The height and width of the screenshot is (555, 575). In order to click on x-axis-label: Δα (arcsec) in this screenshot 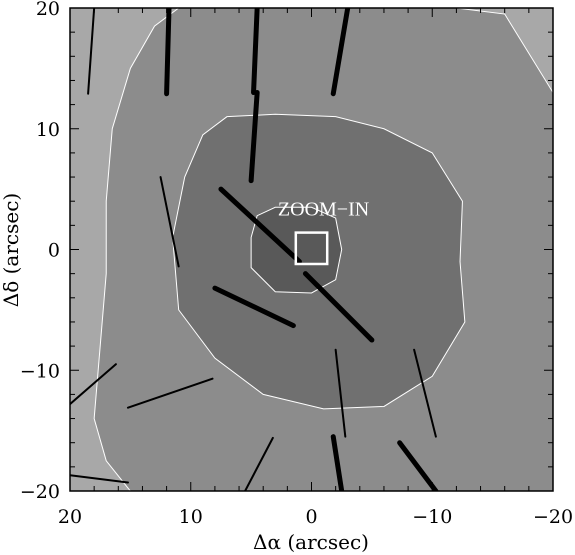, I will do `click(311, 542)`.